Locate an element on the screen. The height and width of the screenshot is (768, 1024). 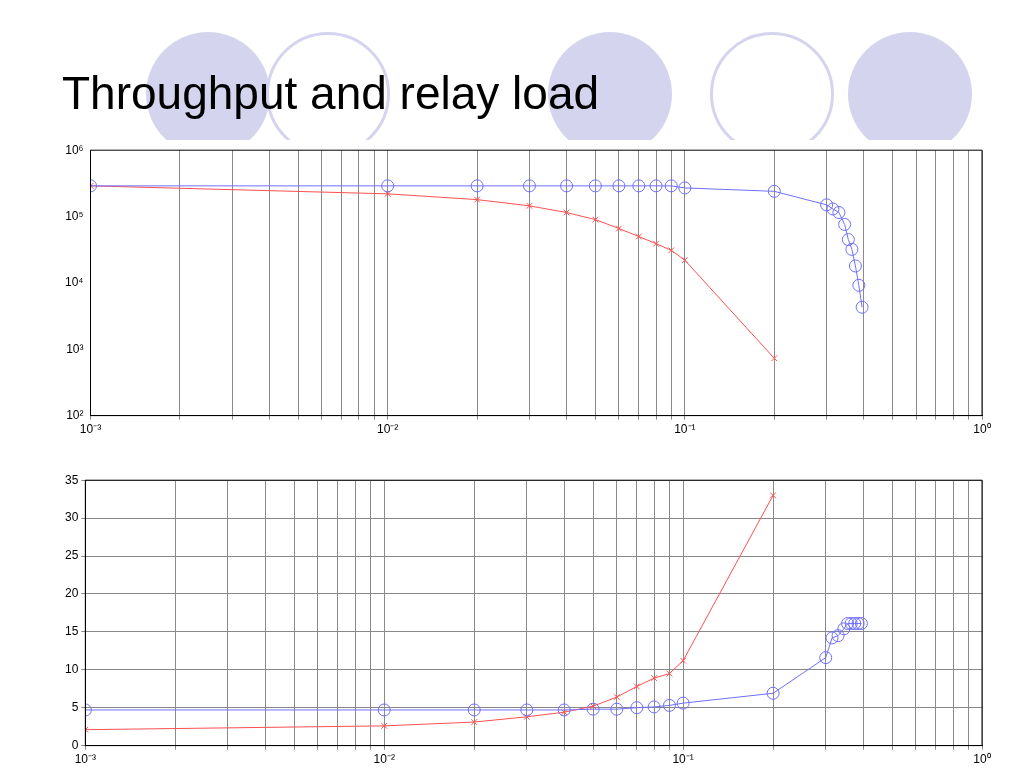
y-tick-label: 25 is located at coordinates (71, 555).